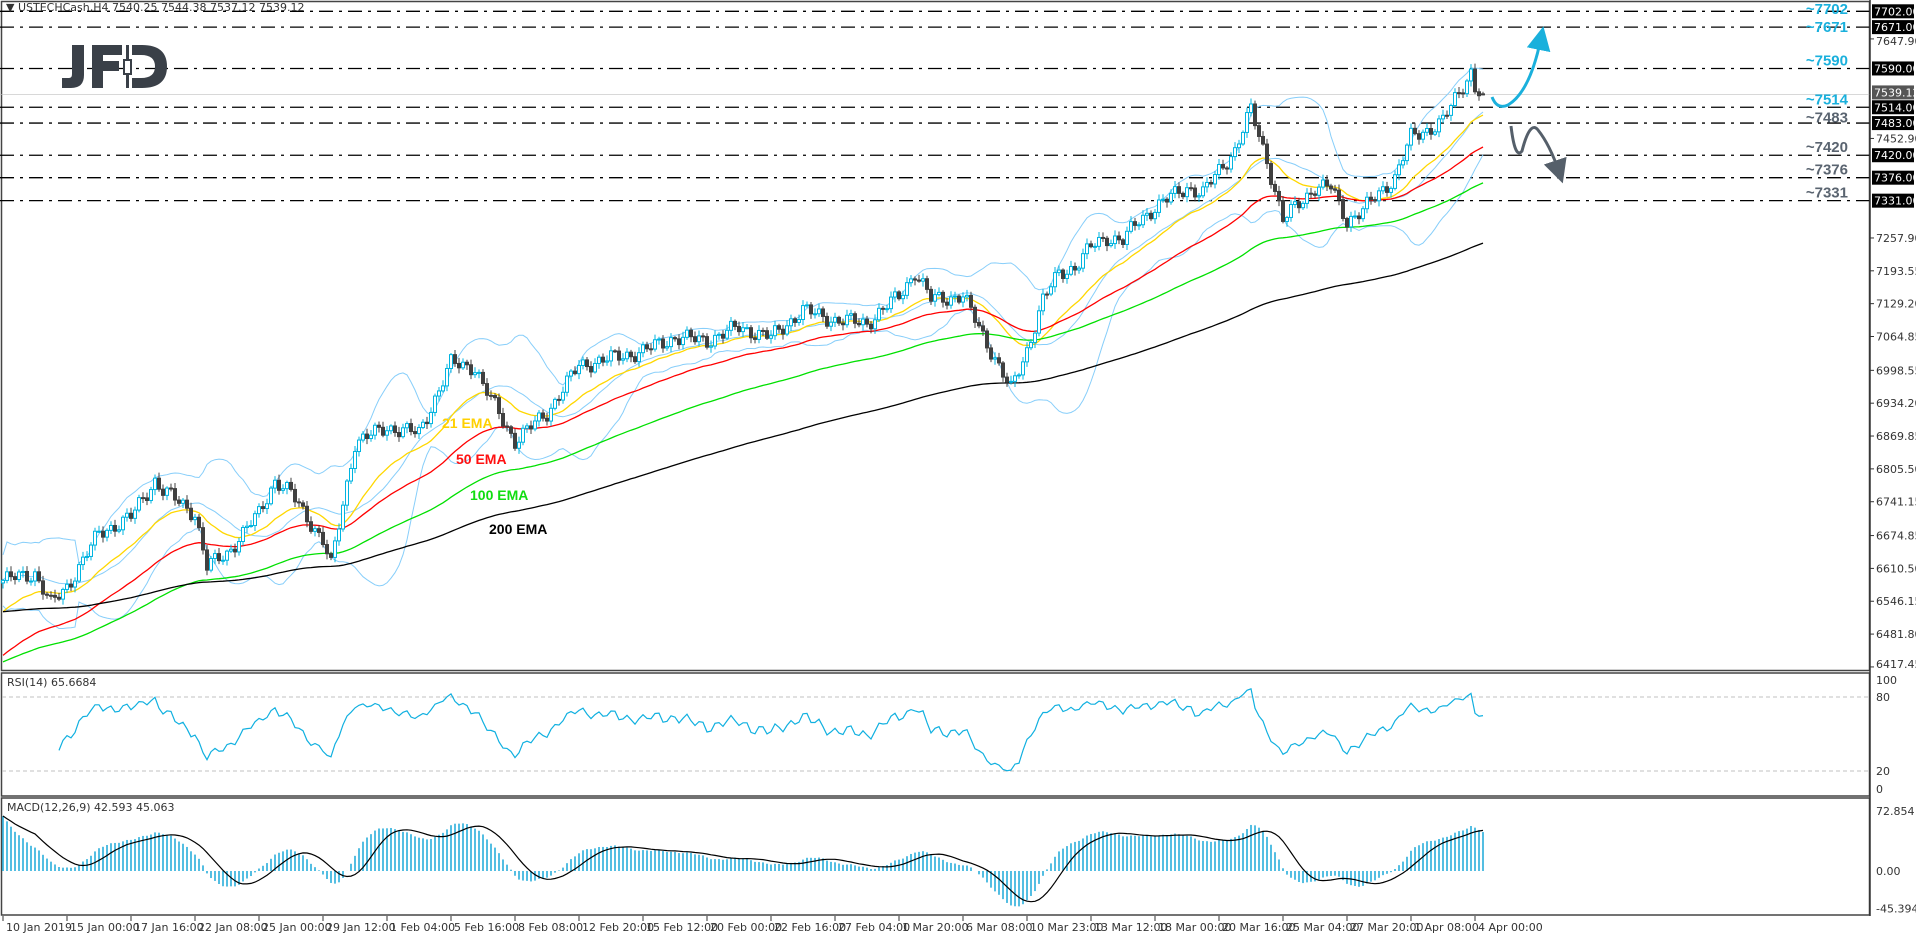 This screenshot has width=1916, height=936. I want to click on time-tick-label: 8 Feb 08:00, so click(550, 927).